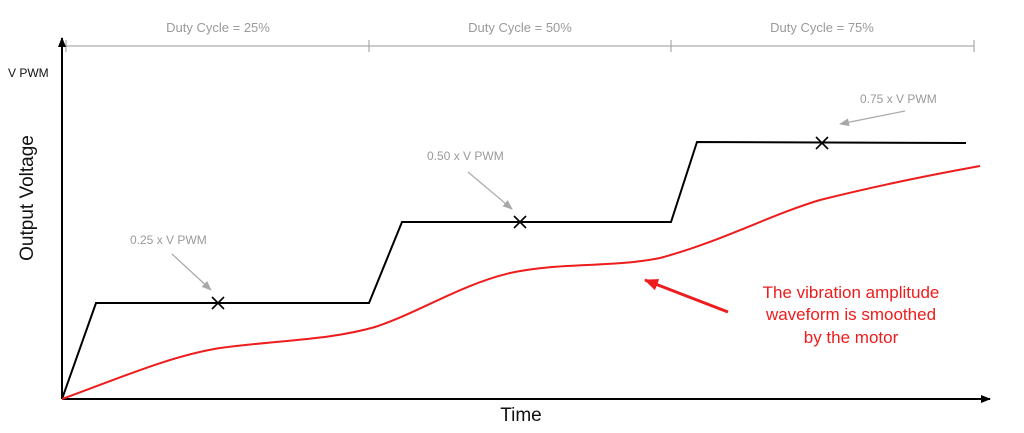 This screenshot has width=1024, height=433. What do you see at coordinates (520, 46) in the screenshot?
I see `duty-cycle-guide` at bounding box center [520, 46].